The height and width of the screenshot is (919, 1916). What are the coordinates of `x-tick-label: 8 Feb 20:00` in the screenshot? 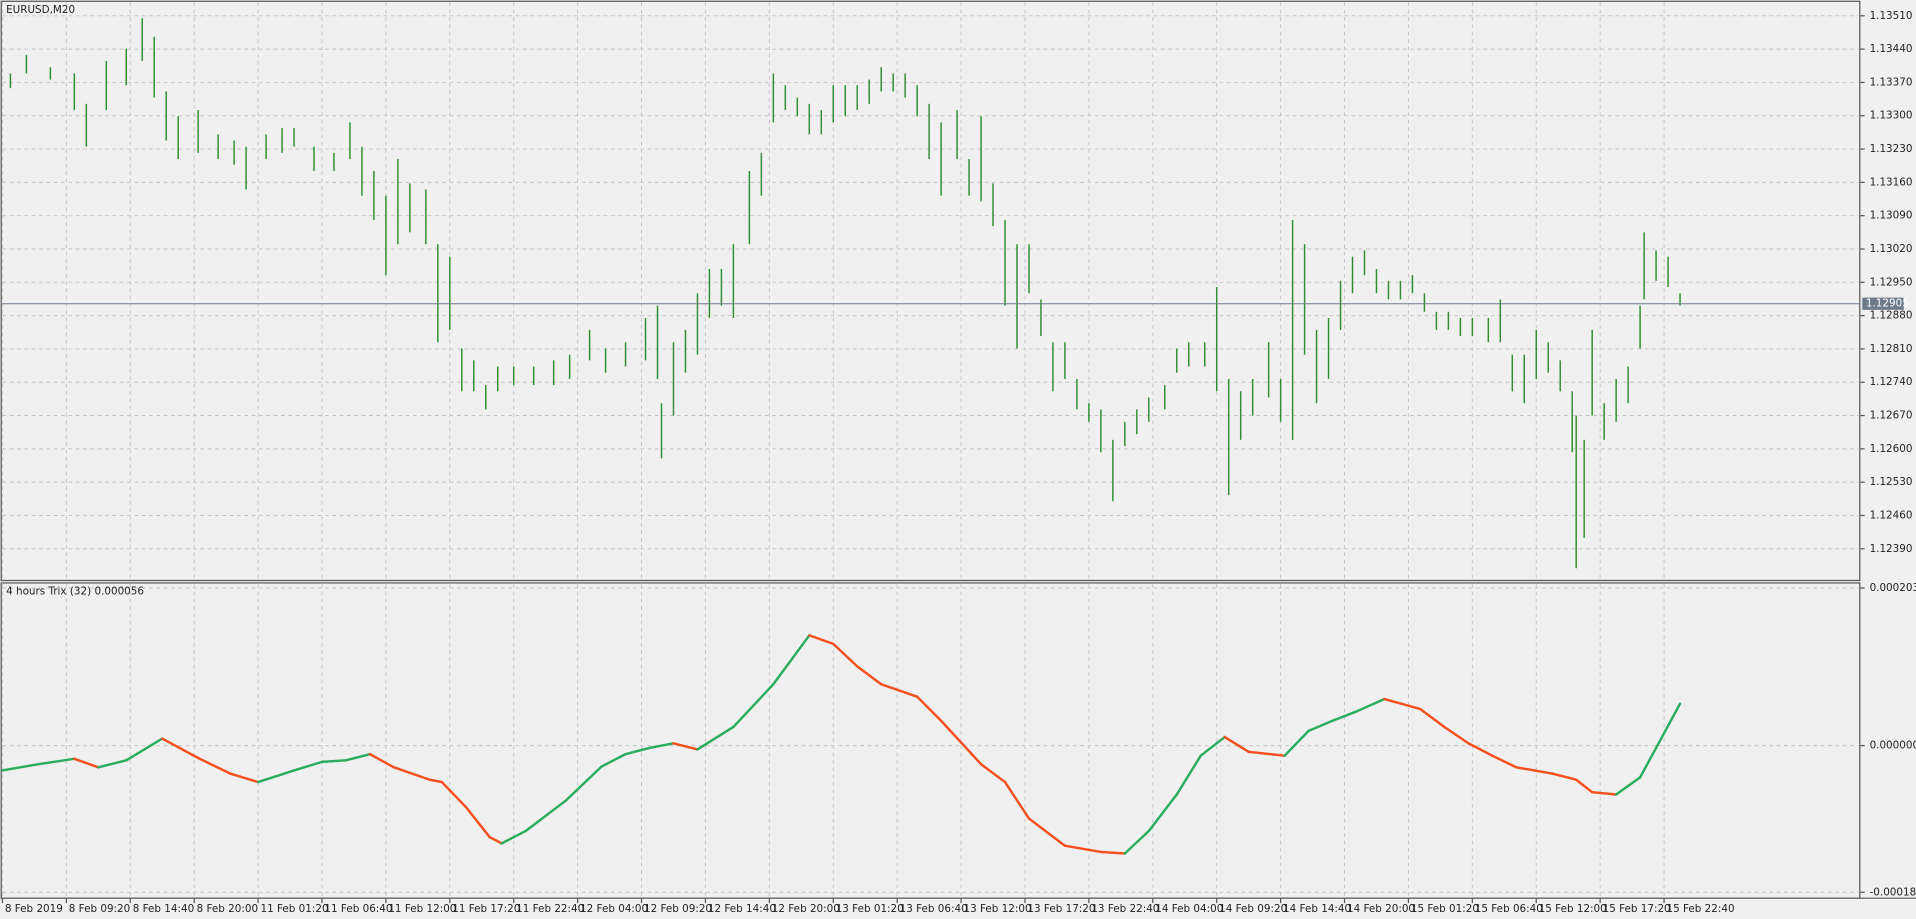 It's located at (227, 909).